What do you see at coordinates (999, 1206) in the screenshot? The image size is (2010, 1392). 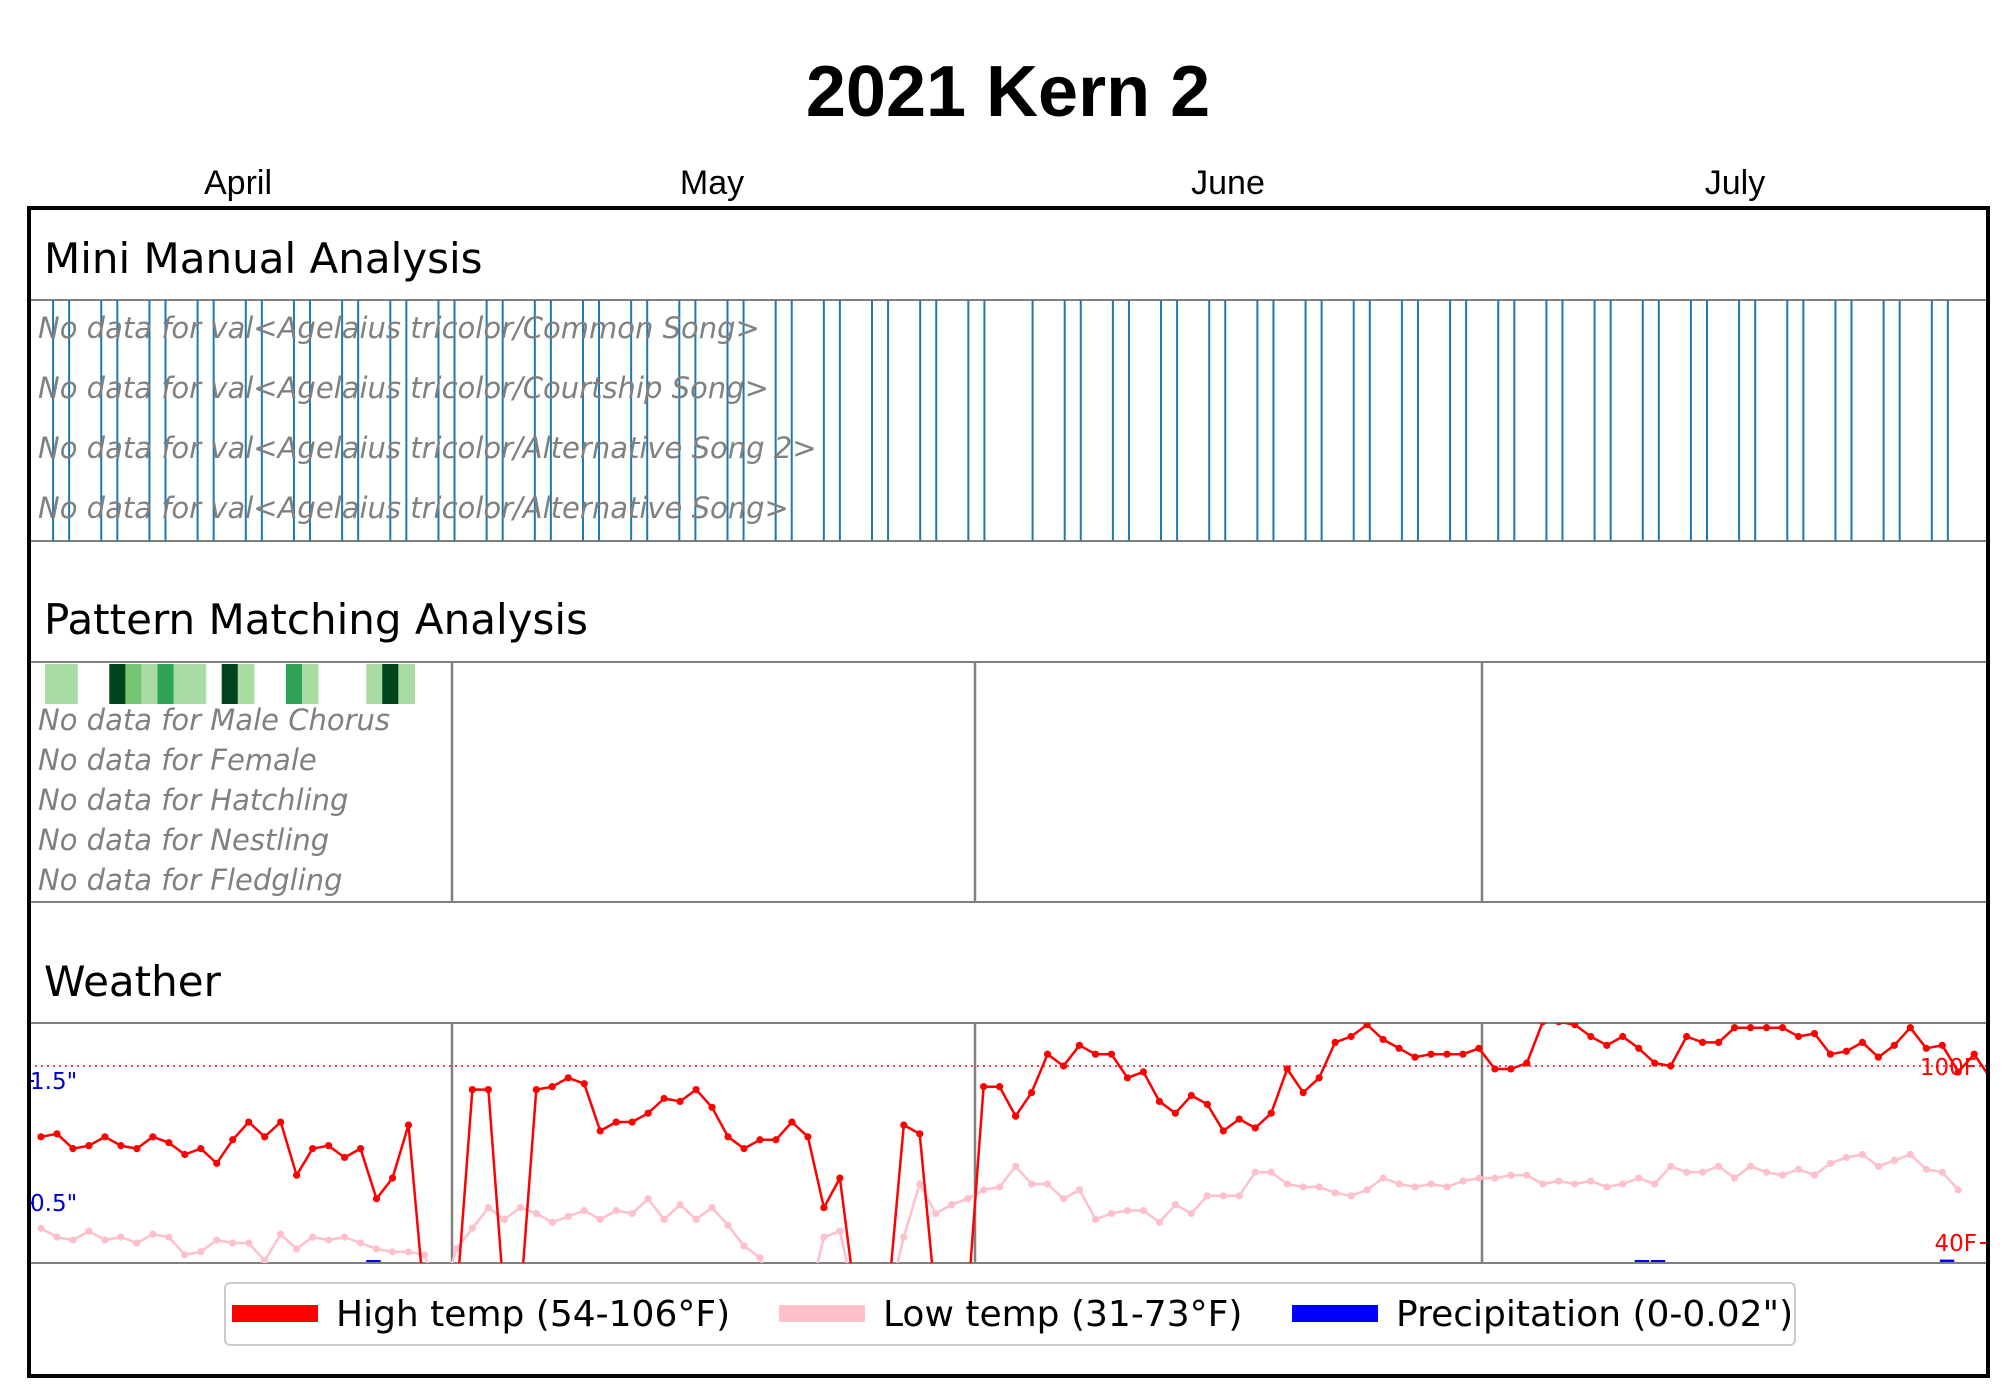 I see `low-temp-series` at bounding box center [999, 1206].